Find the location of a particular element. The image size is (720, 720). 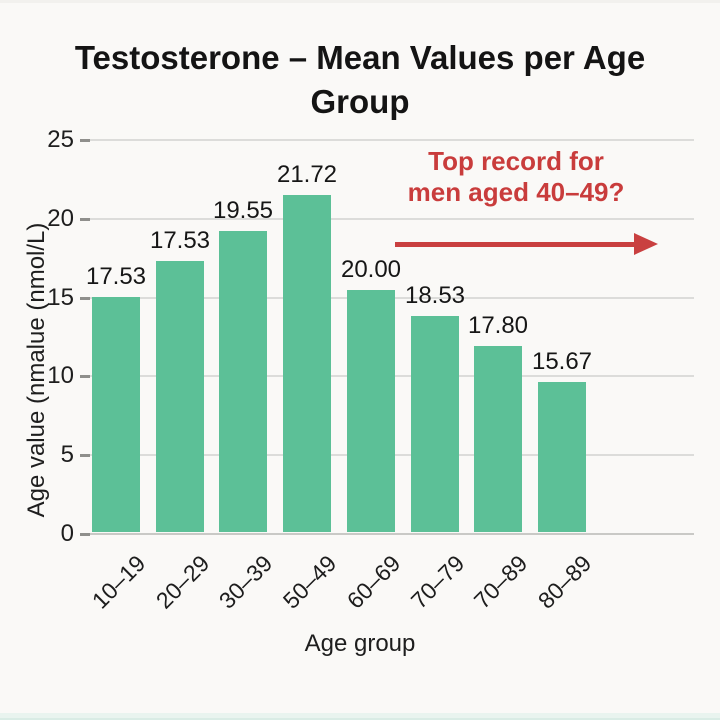

bar-value-label-0: 17.53 is located at coordinates (116, 276).